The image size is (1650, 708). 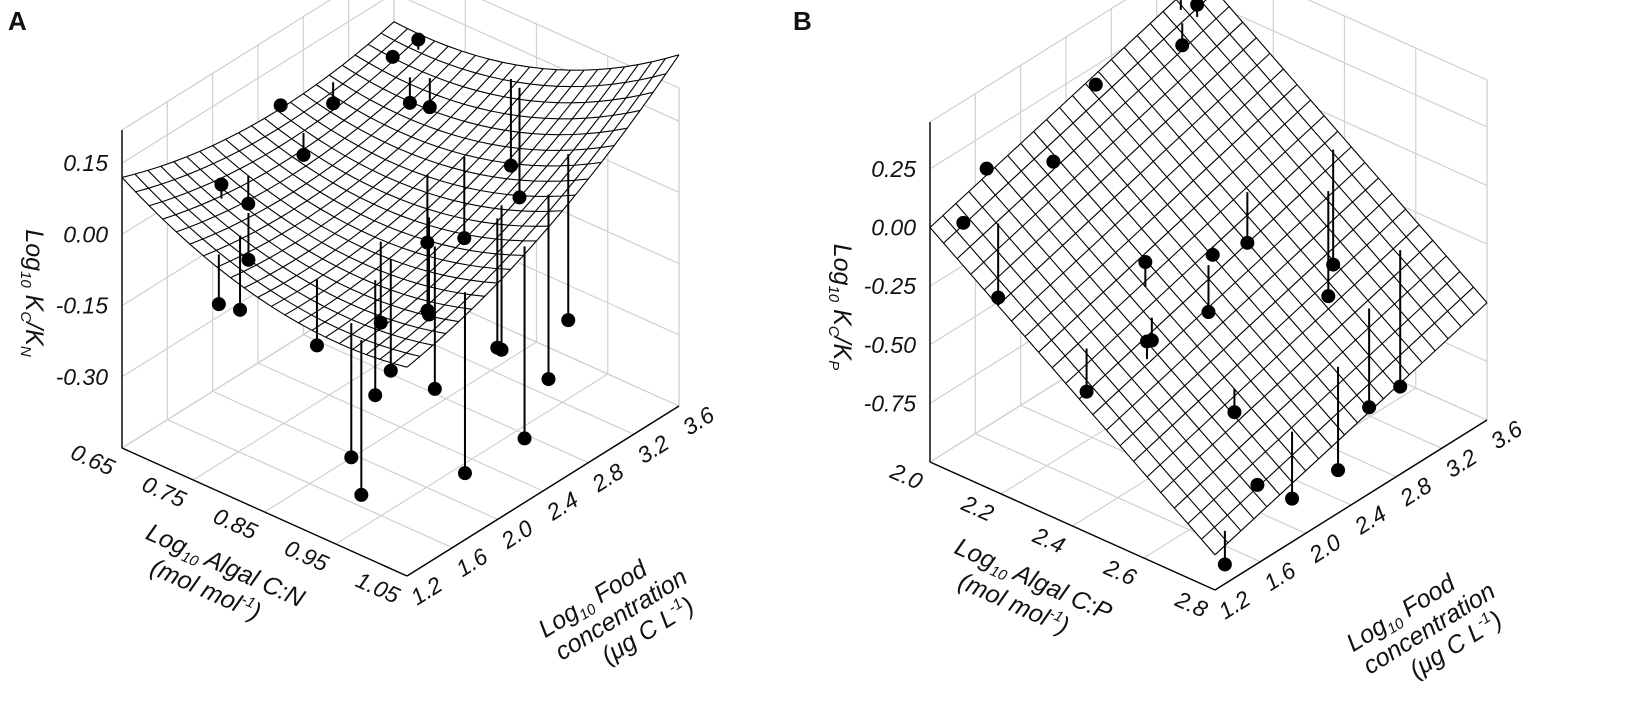 What do you see at coordinates (85, 234) in the screenshot?
I see `z-tick-label: 0.00` at bounding box center [85, 234].